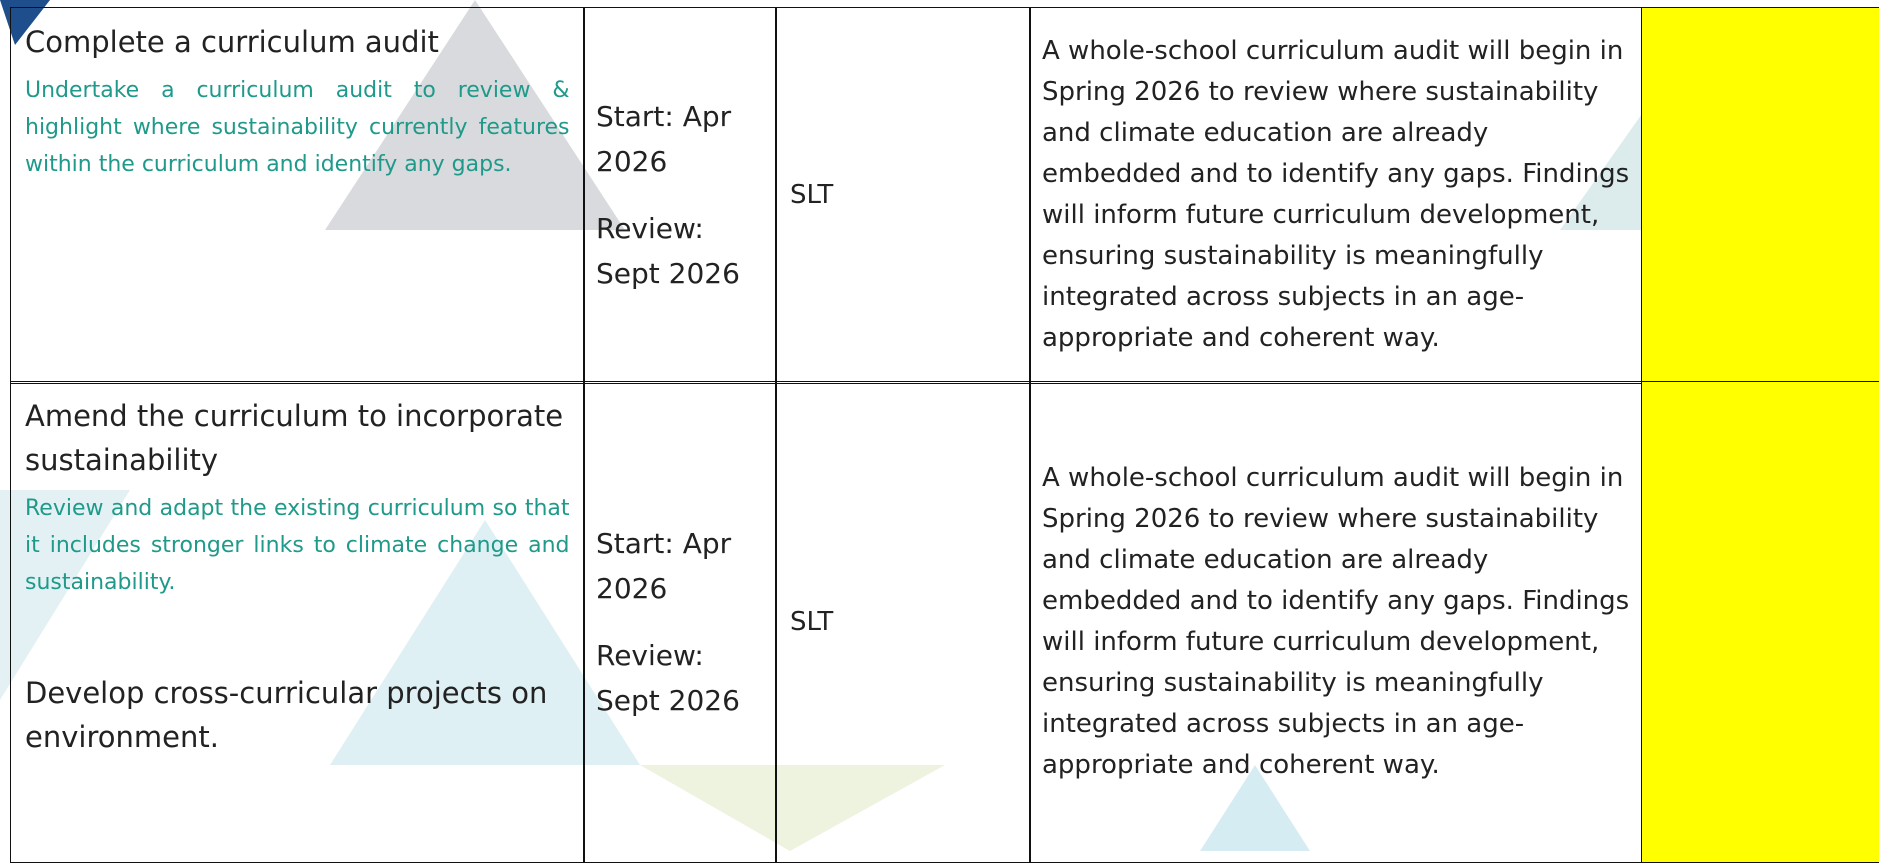  What do you see at coordinates (232, 42) in the screenshot?
I see `action-title: Complete a curriculum audit` at bounding box center [232, 42].